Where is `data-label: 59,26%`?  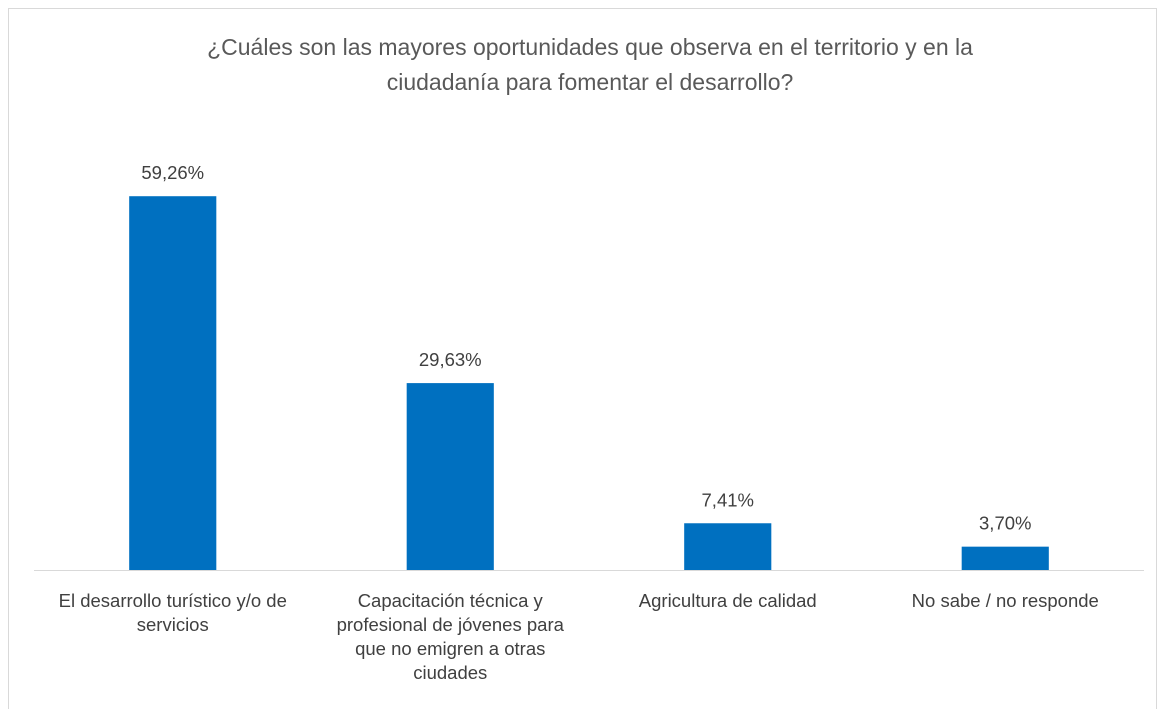
data-label: 59,26% is located at coordinates (172, 172).